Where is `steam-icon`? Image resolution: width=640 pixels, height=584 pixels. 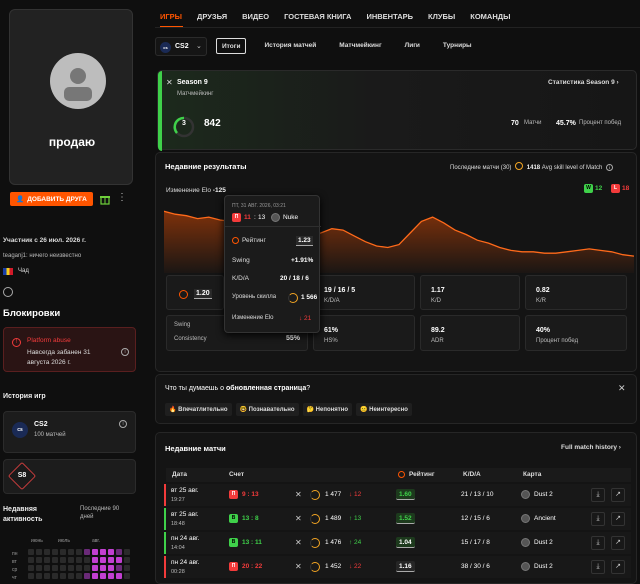
steam-icon is located at coordinates (8, 292).